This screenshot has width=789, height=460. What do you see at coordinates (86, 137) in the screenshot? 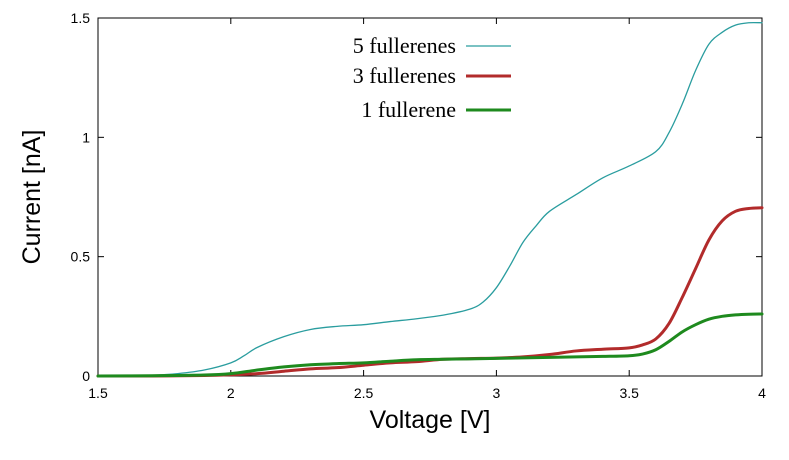
I see `y-tick-label: 1` at bounding box center [86, 137].